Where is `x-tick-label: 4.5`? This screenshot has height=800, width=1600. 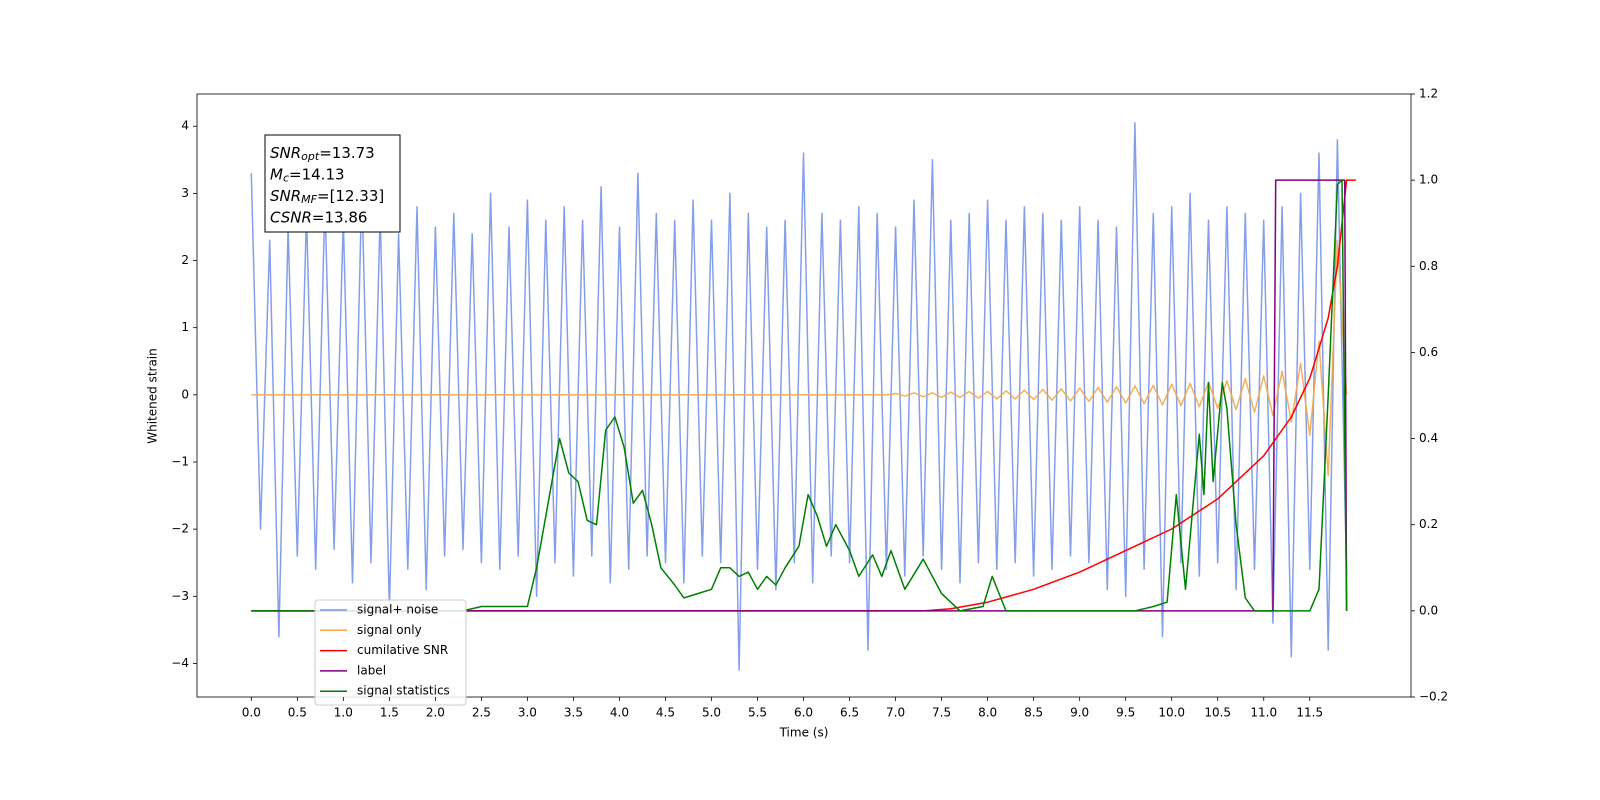
x-tick-label: 4.5 is located at coordinates (665, 713).